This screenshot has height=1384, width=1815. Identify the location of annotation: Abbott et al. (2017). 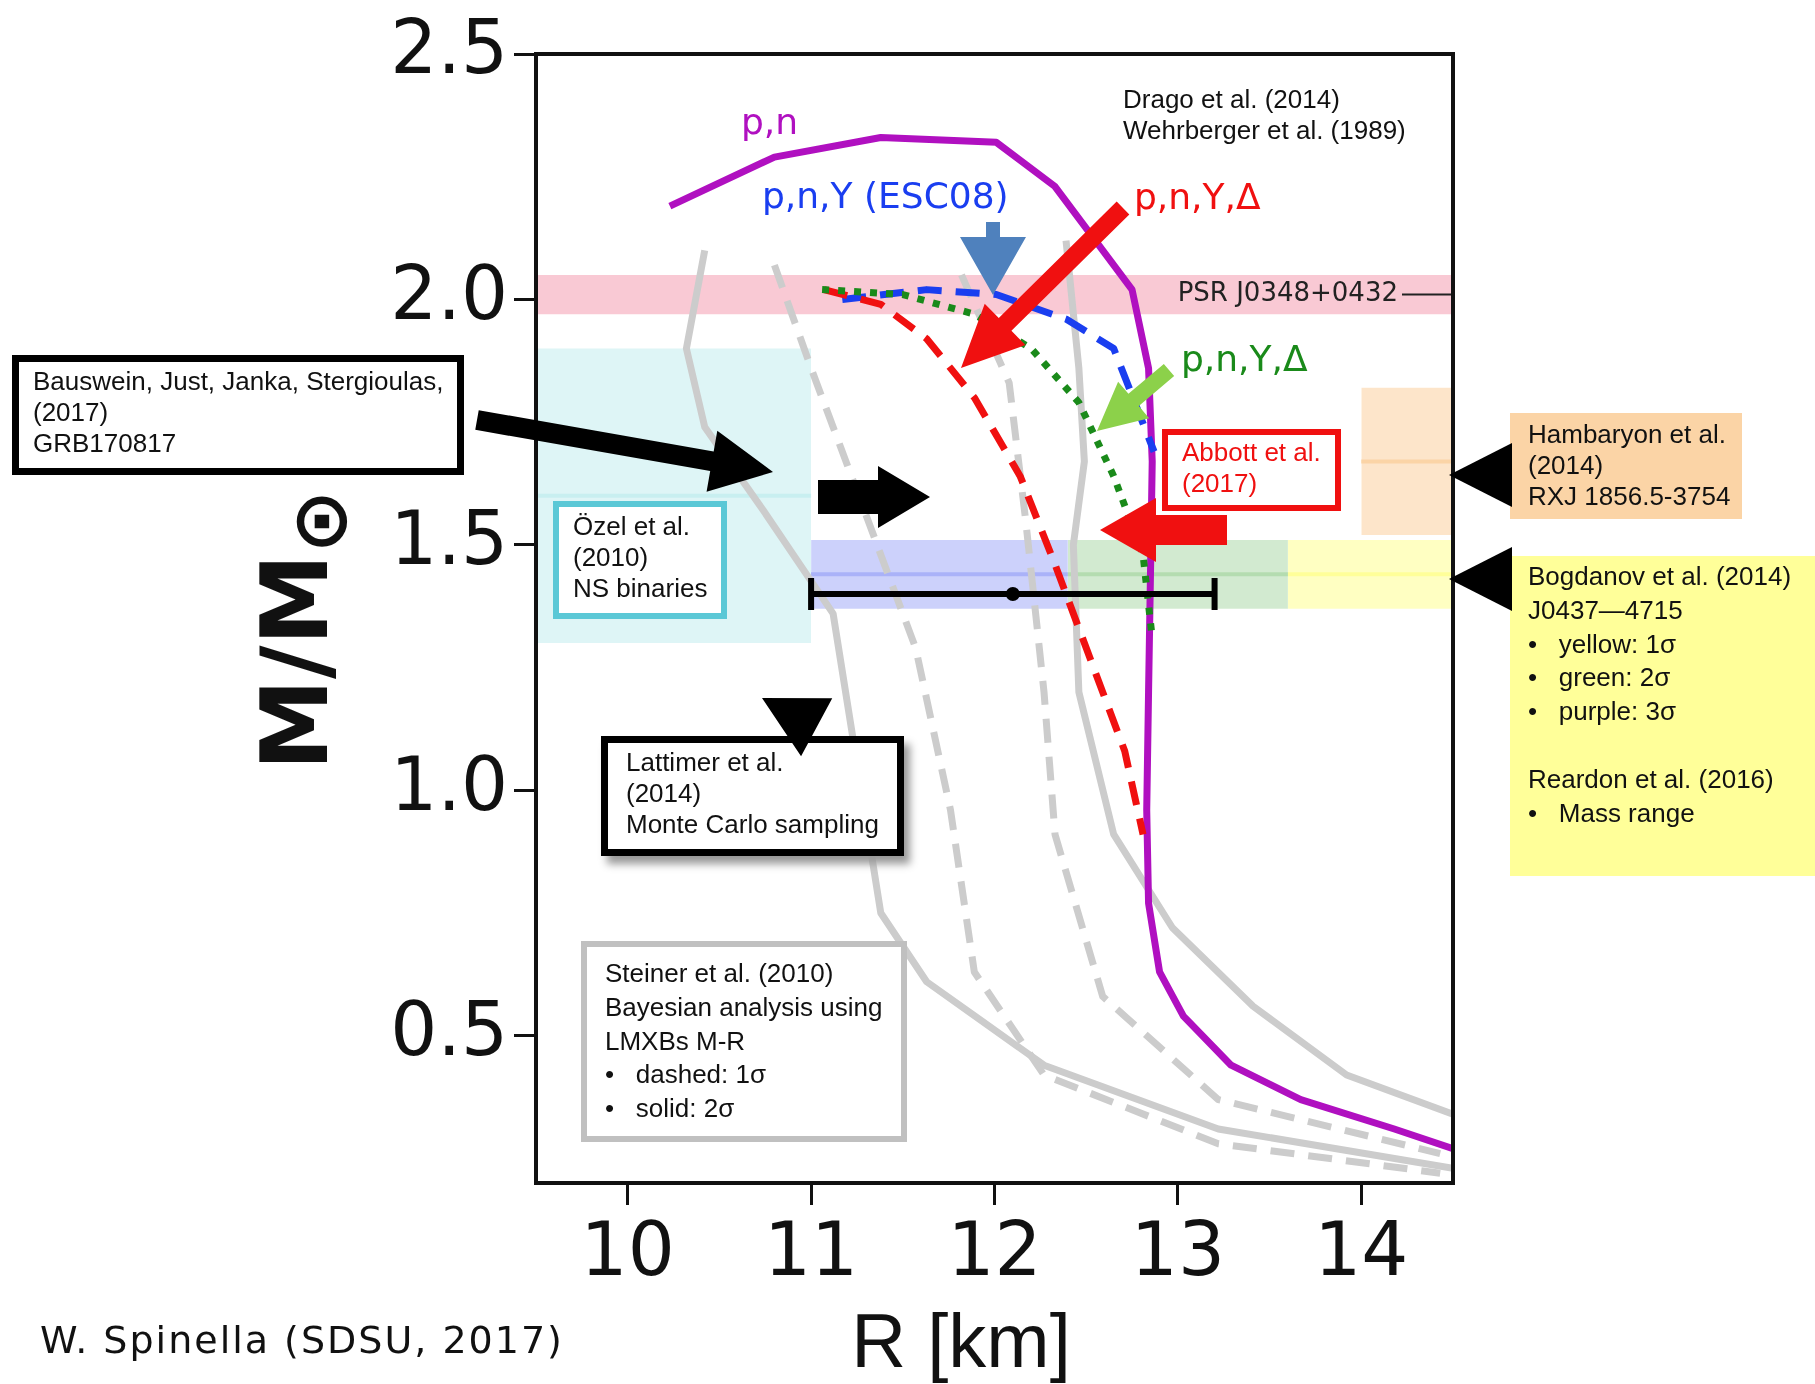
(1251, 470).